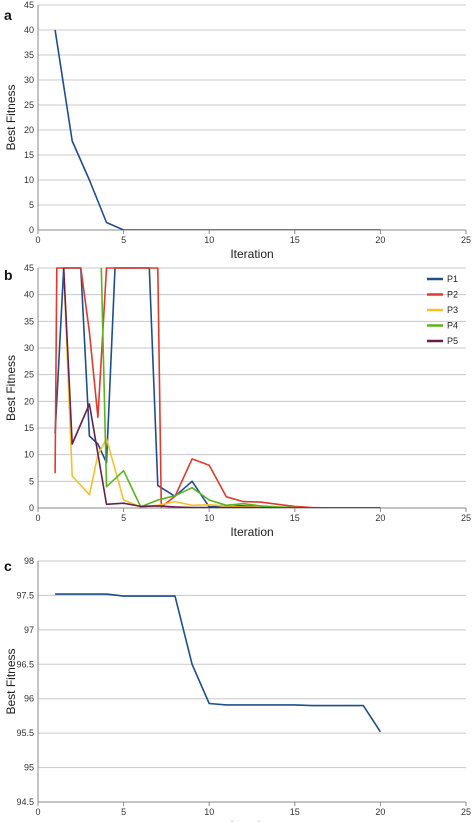  What do you see at coordinates (442, 310) in the screenshot?
I see `legend: P1 P2 P3 P4 P5` at bounding box center [442, 310].